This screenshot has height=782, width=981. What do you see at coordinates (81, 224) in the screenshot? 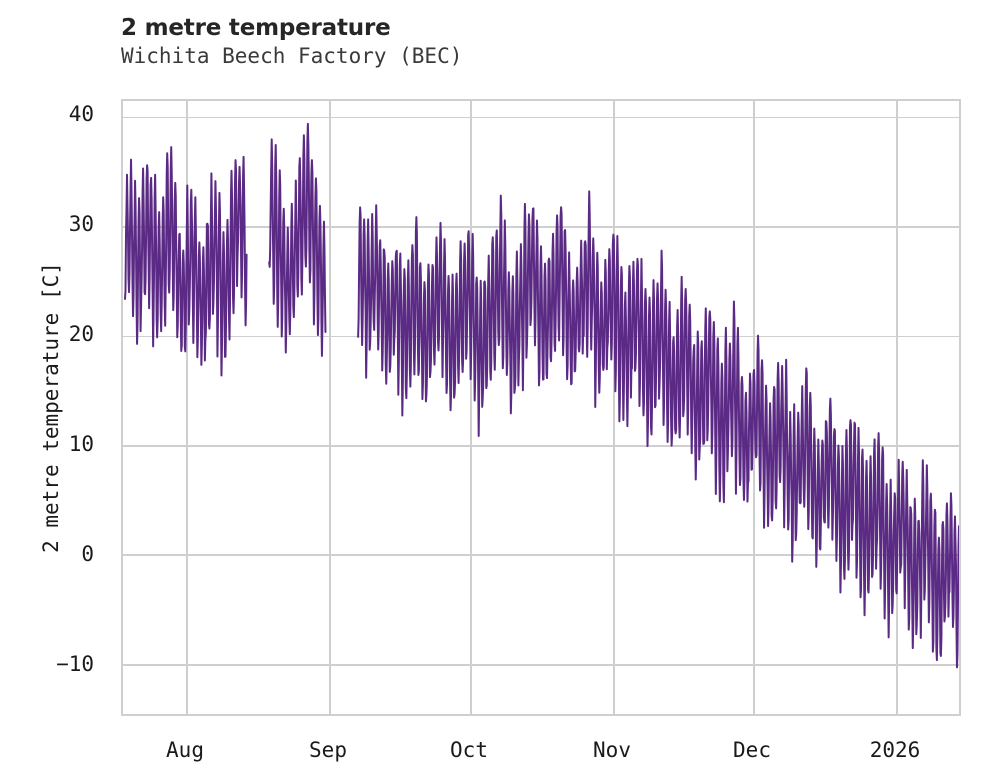
I see `y-tick-30: 30` at bounding box center [81, 224].